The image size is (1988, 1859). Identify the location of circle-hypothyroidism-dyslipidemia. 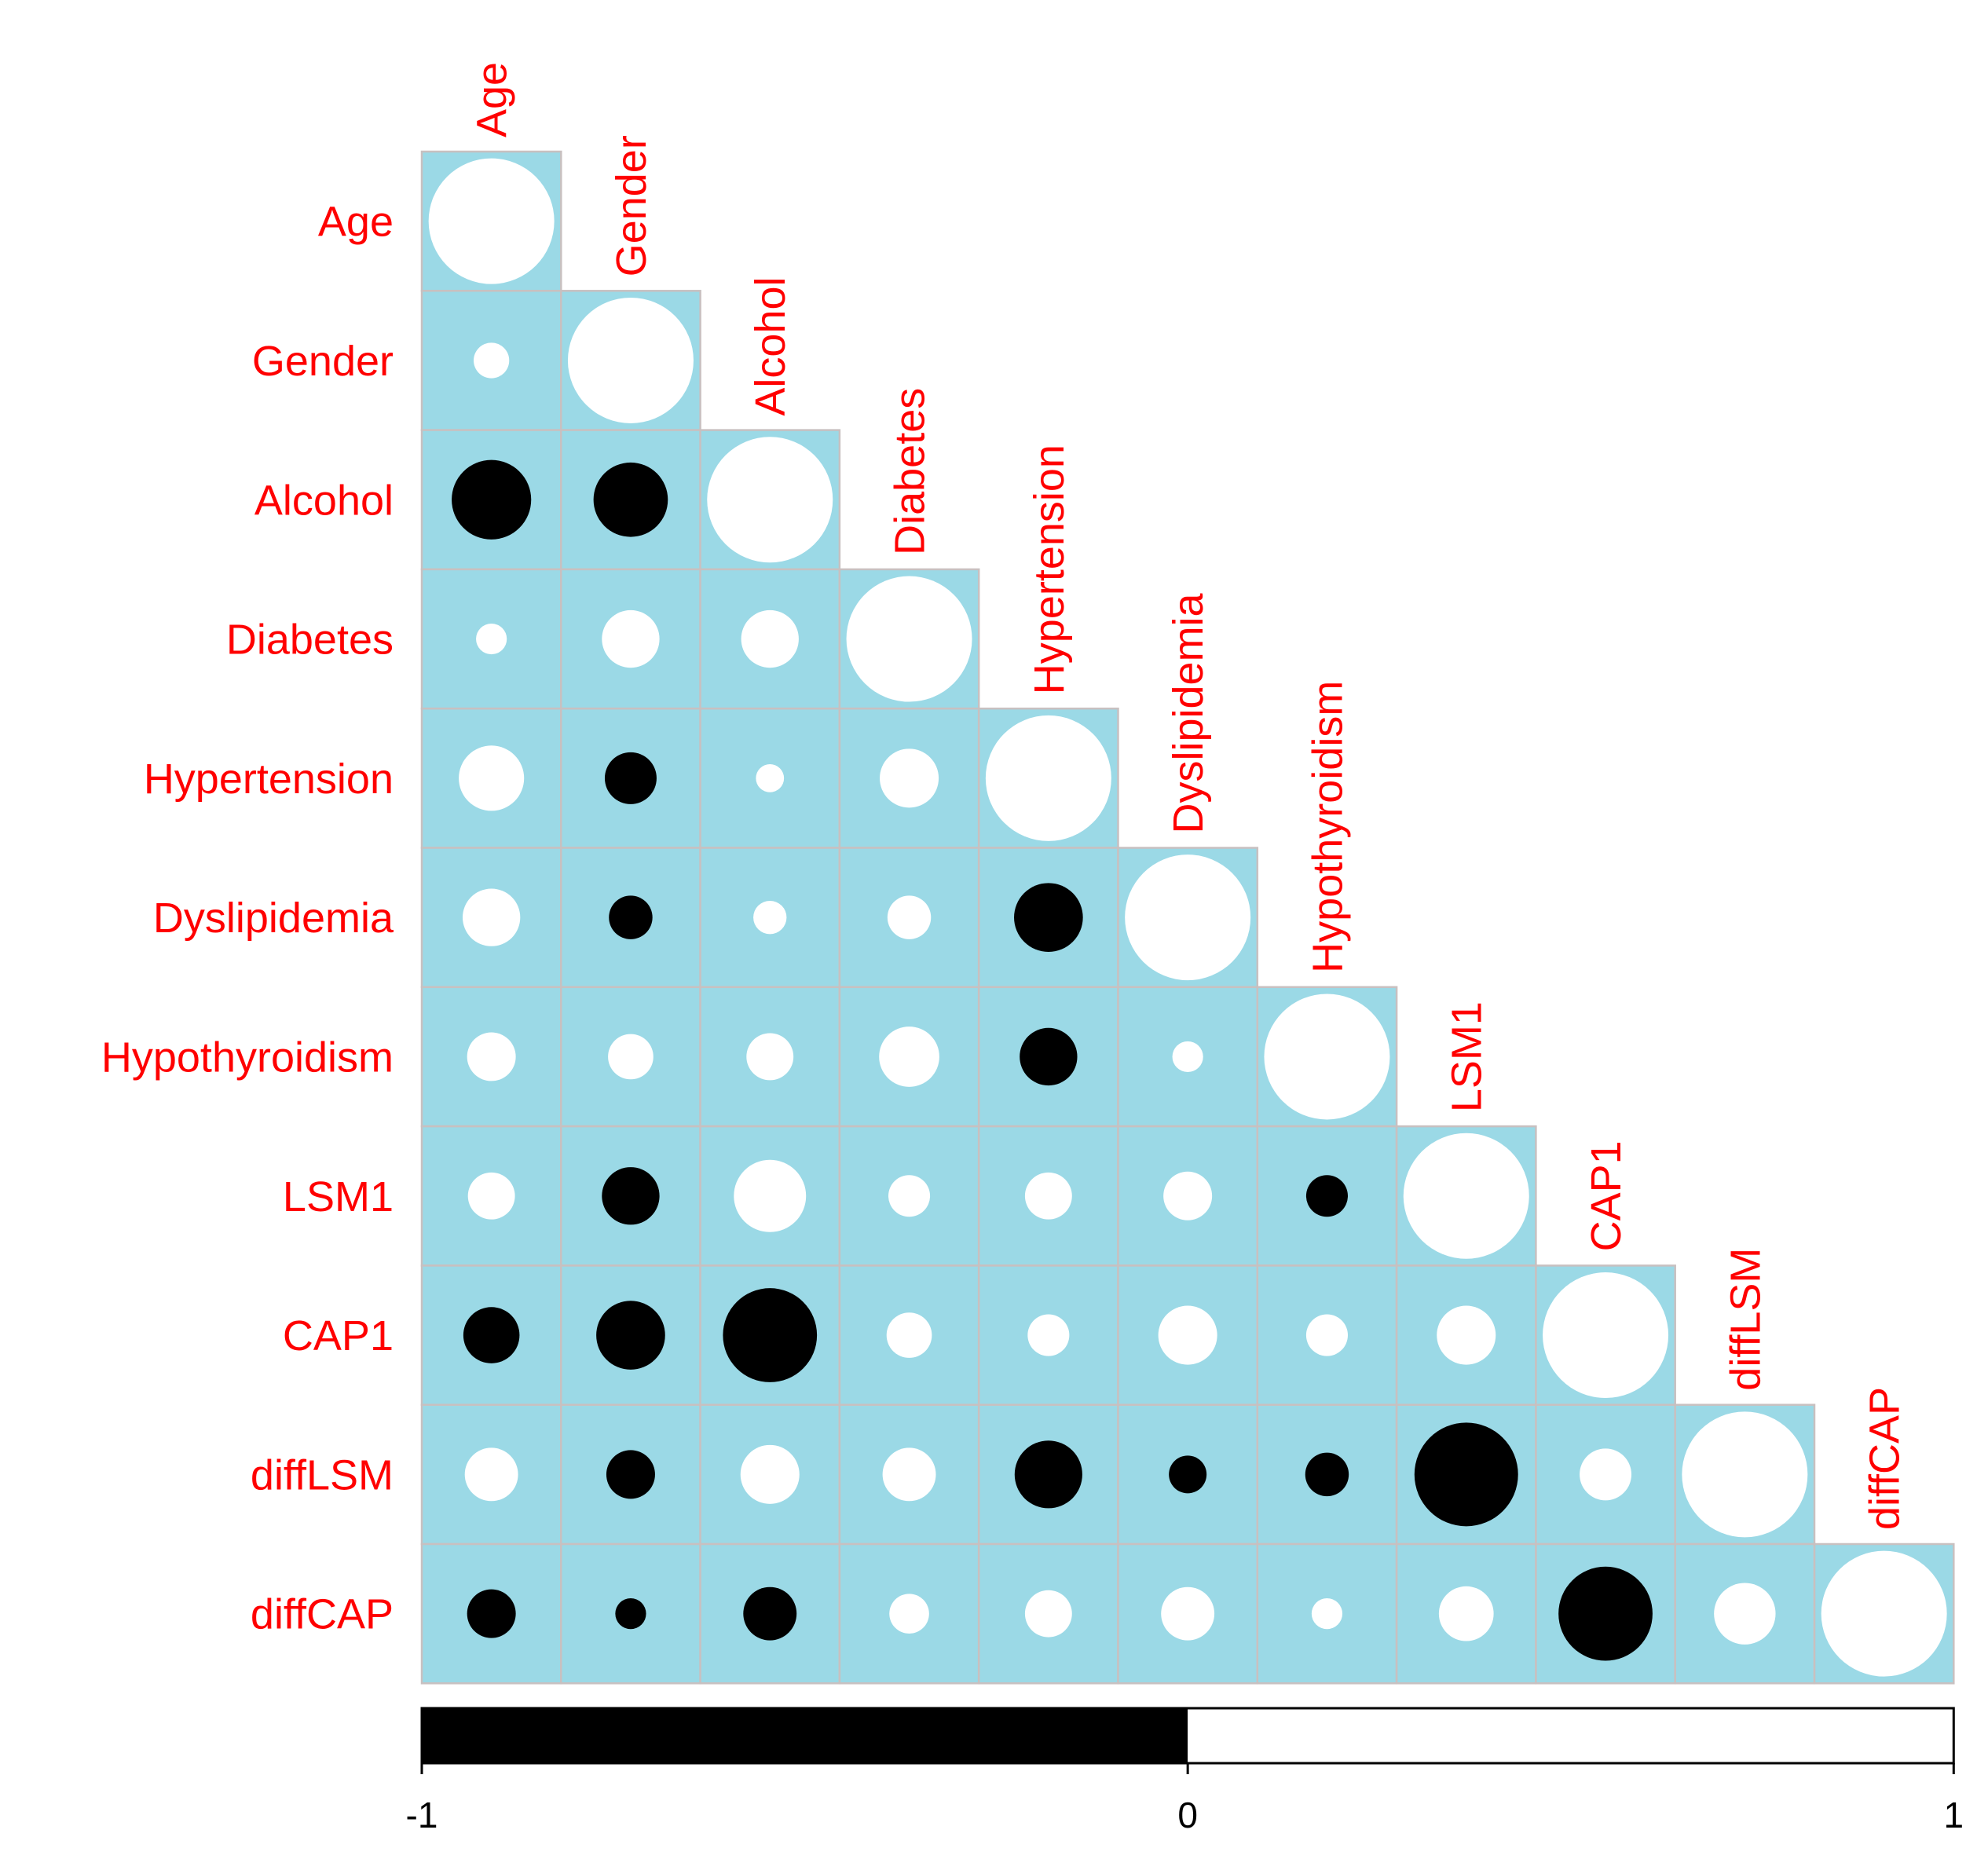
(1187, 1057).